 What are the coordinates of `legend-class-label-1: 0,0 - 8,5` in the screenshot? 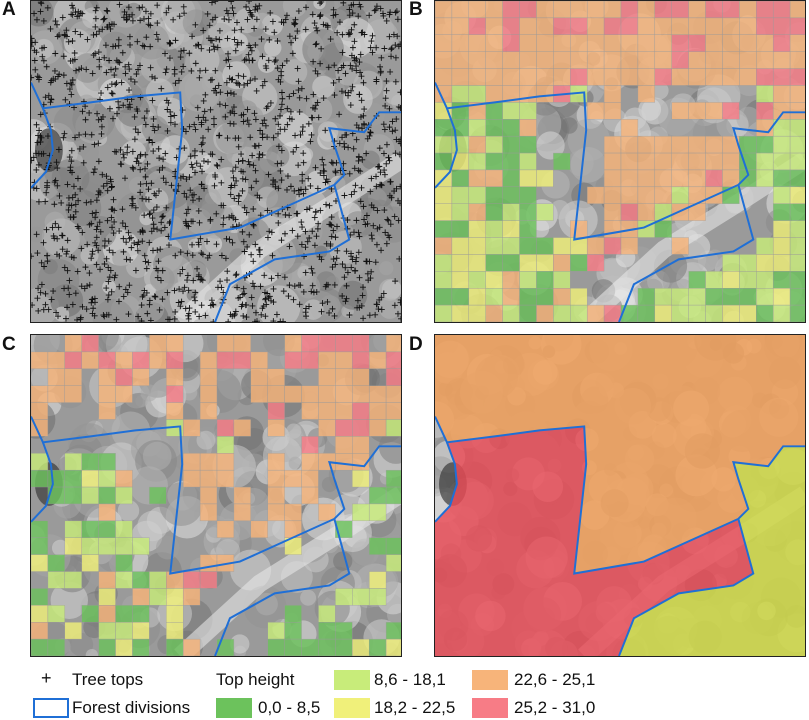 It's located at (289, 707).